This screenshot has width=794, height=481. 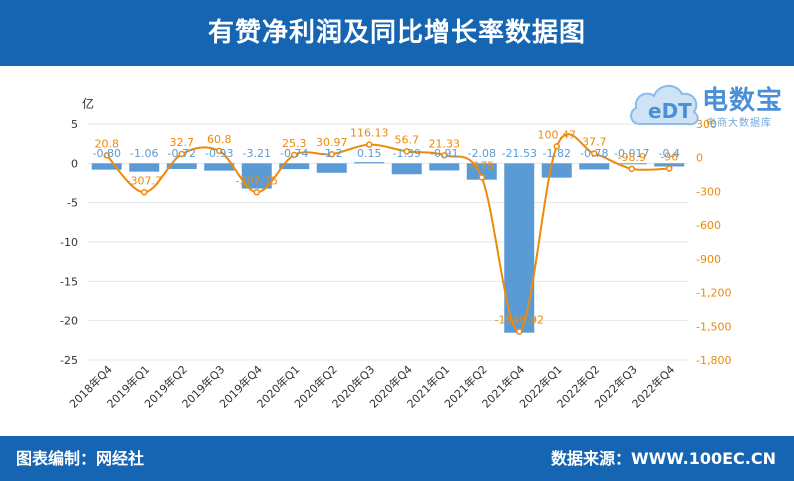 I want to click on right-tick-label: -600, so click(x=708, y=225).